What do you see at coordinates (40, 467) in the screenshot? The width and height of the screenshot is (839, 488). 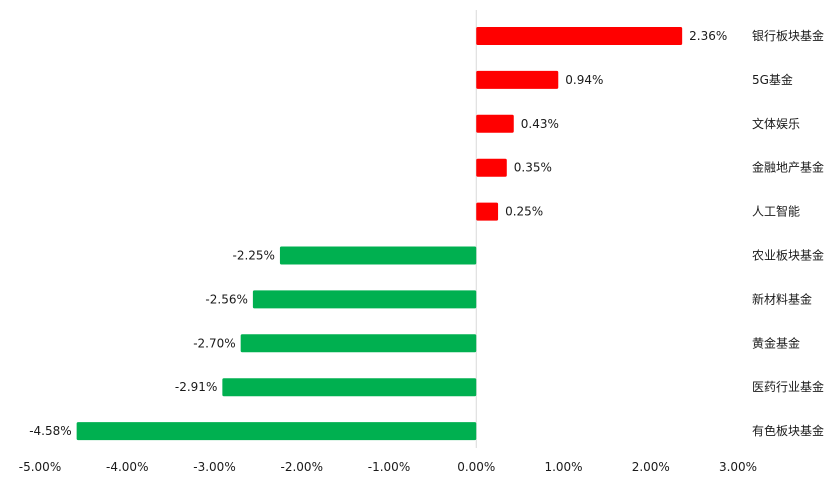 I see `x-tick-label-0: -5.00%` at bounding box center [40, 467].